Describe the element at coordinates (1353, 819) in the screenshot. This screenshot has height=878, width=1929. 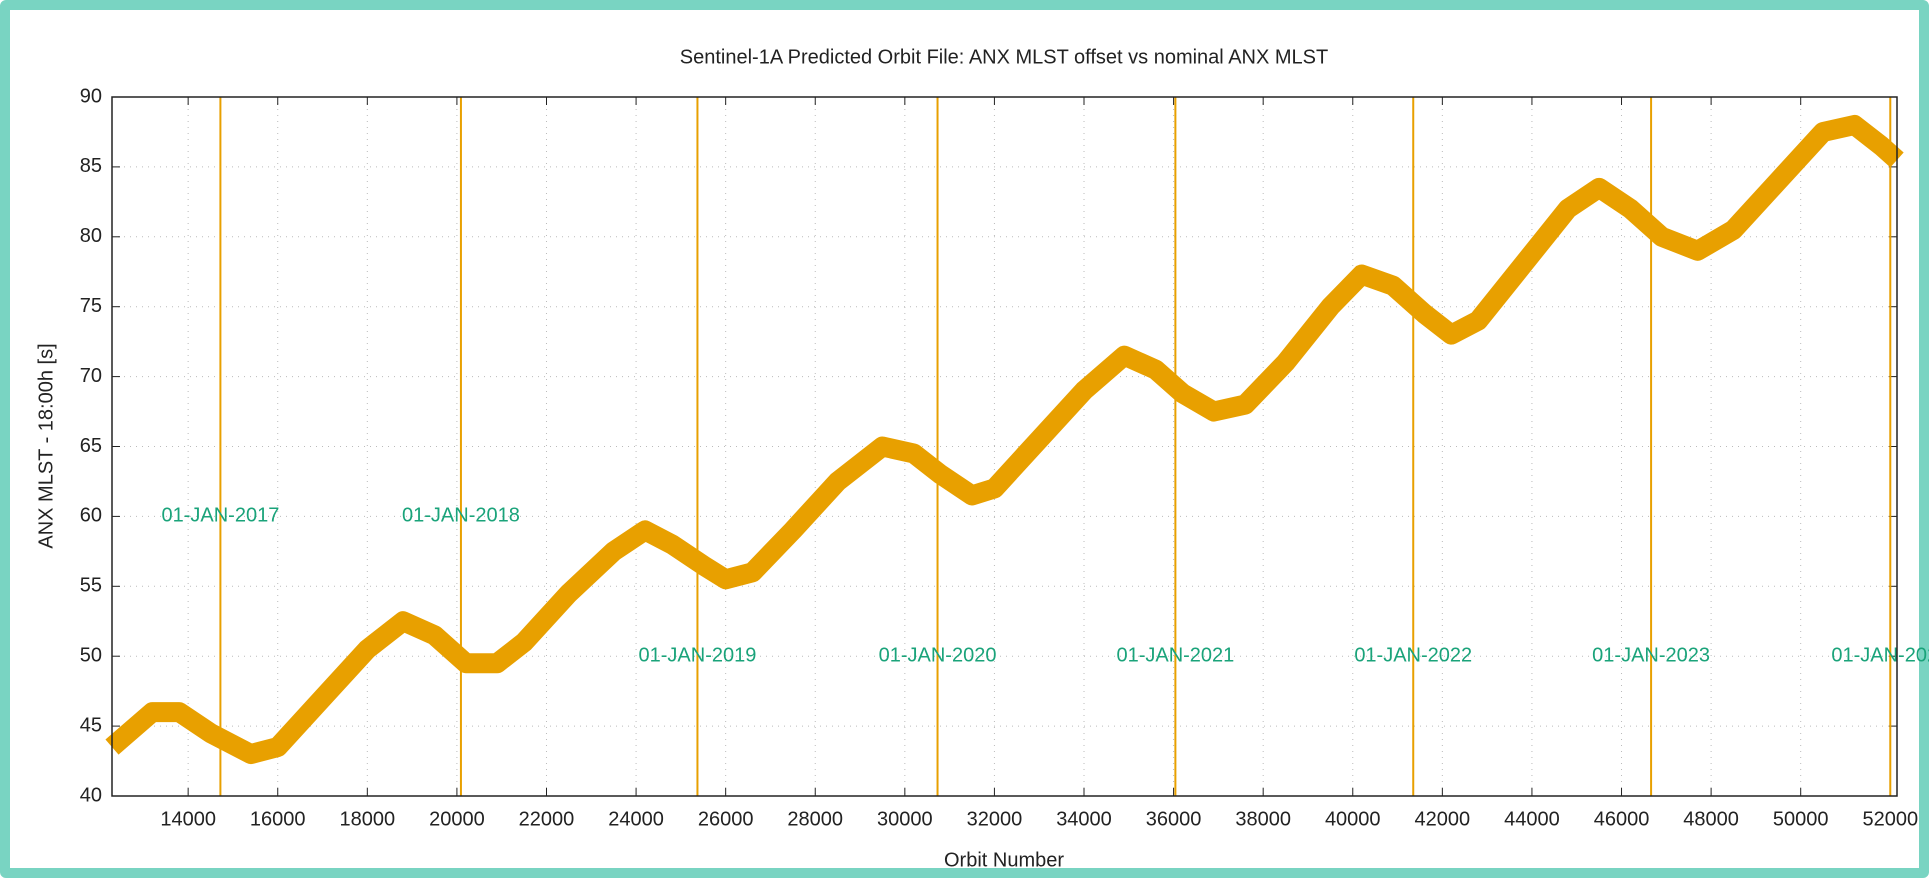
I see `x-tick-label: 40000` at that location.